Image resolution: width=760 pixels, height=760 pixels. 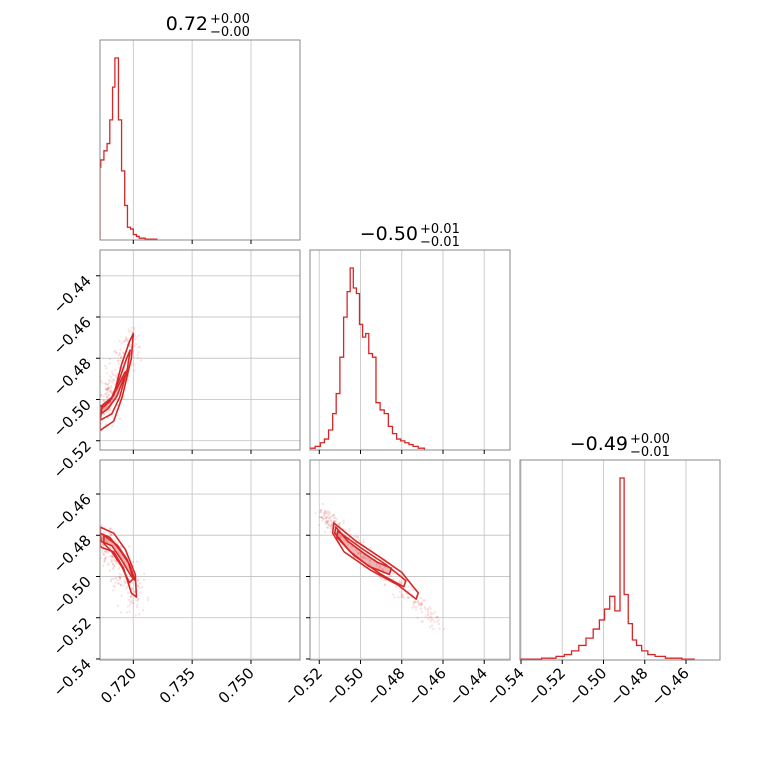 I want to click on panel-frame, so click(x=200, y=350).